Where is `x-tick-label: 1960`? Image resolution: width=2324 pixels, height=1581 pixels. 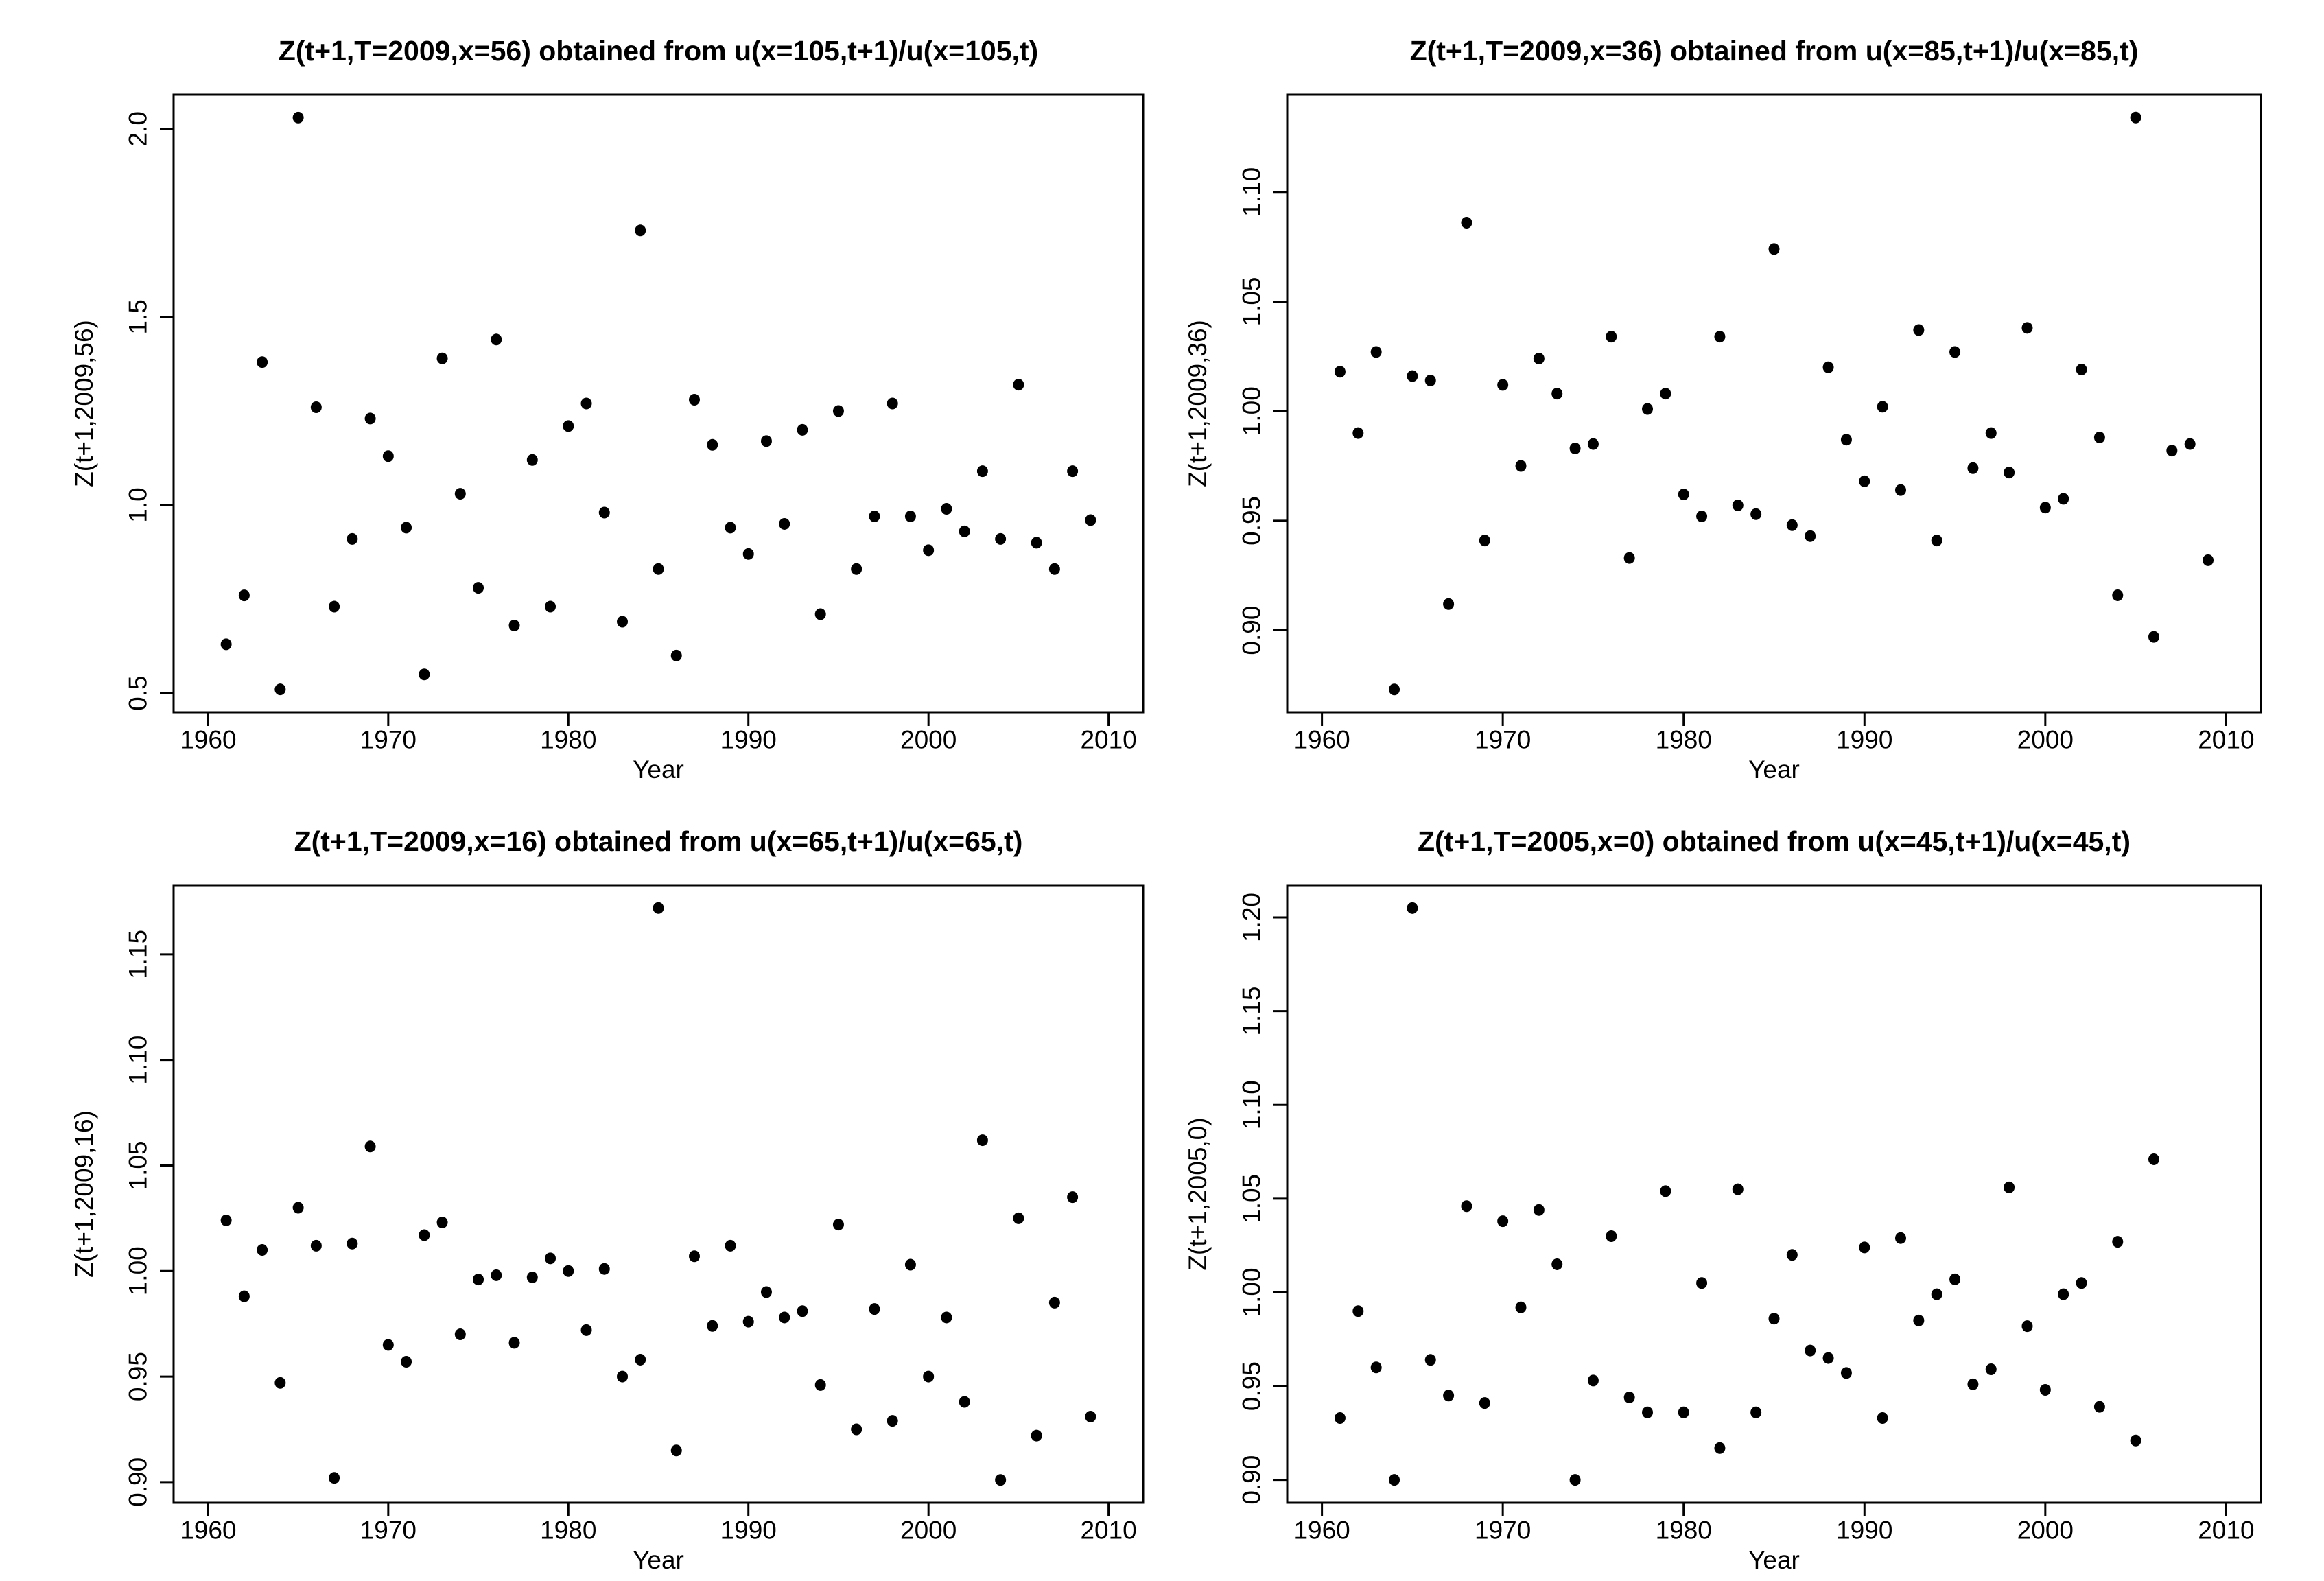
x-tick-label: 1960 is located at coordinates (208, 740).